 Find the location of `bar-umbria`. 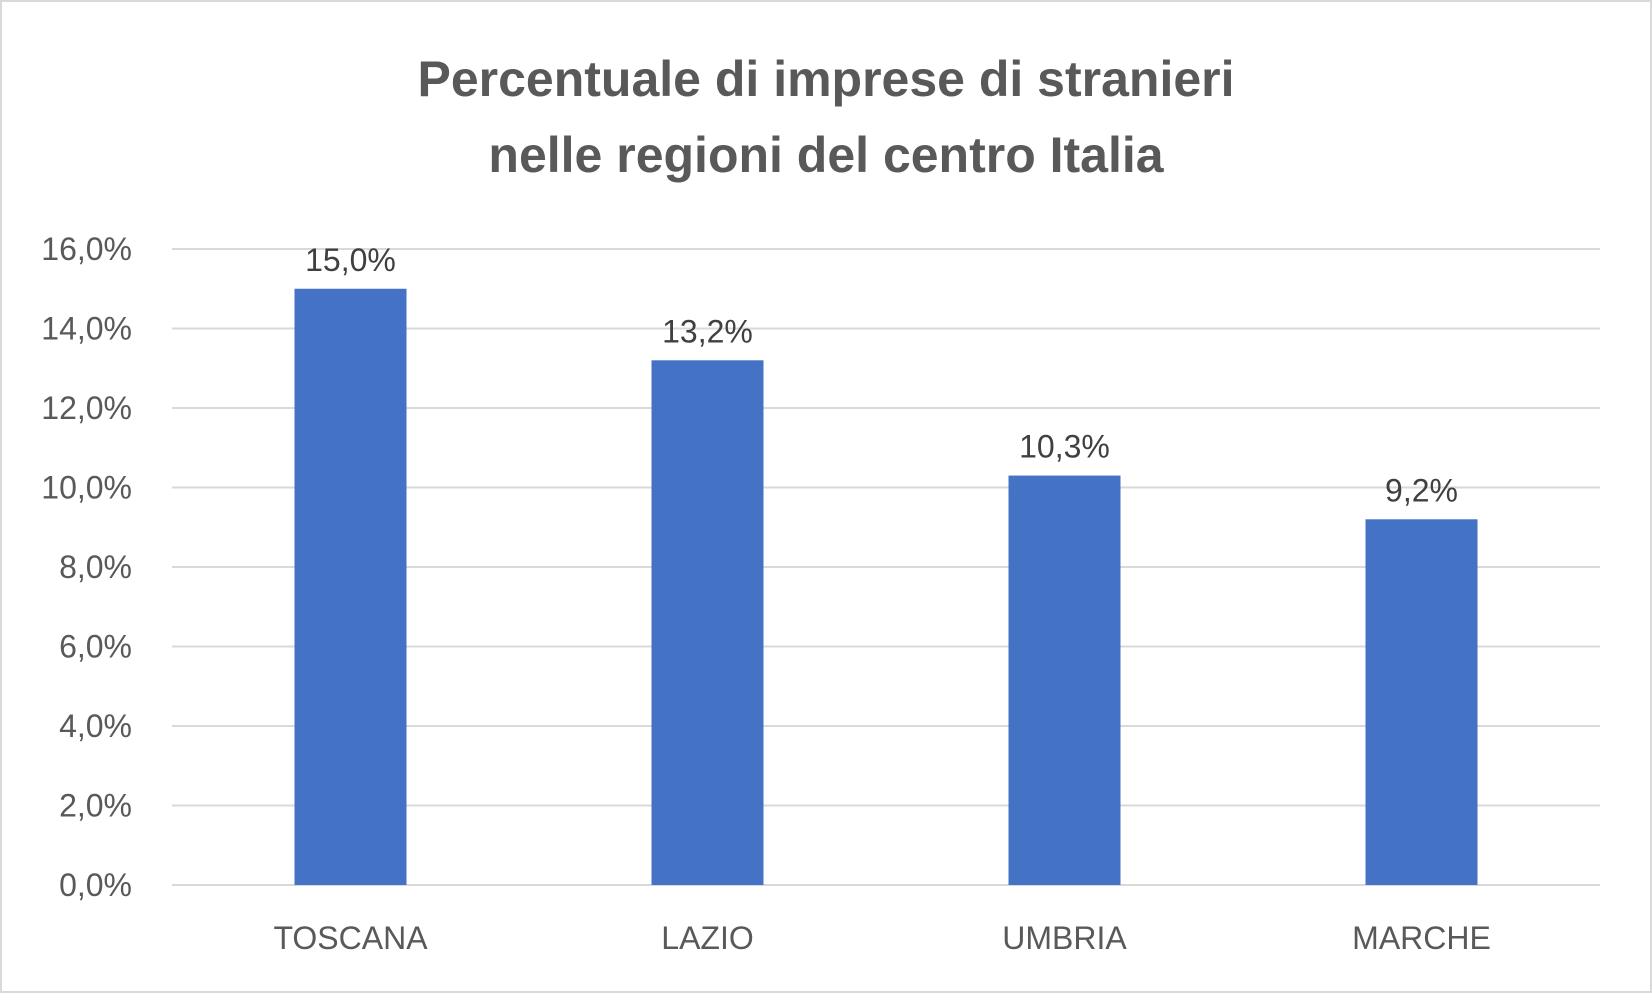

bar-umbria is located at coordinates (1064, 680).